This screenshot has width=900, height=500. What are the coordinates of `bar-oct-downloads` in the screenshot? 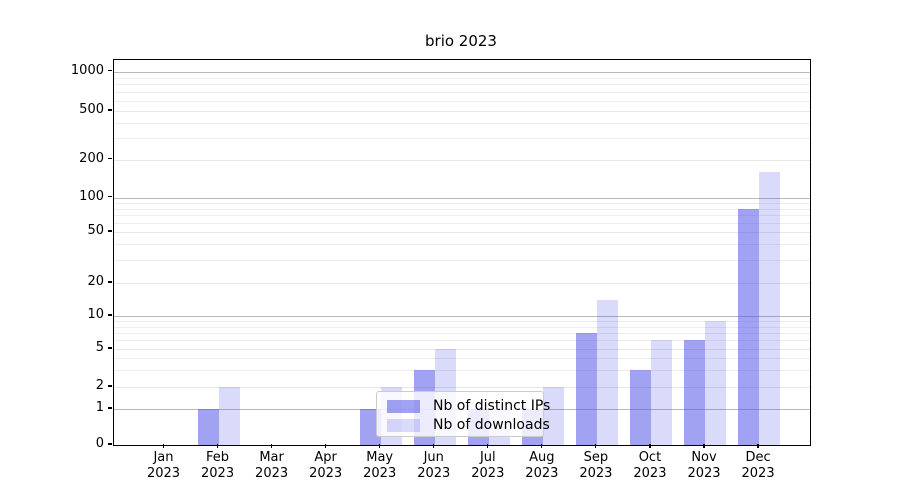 It's located at (661, 392).